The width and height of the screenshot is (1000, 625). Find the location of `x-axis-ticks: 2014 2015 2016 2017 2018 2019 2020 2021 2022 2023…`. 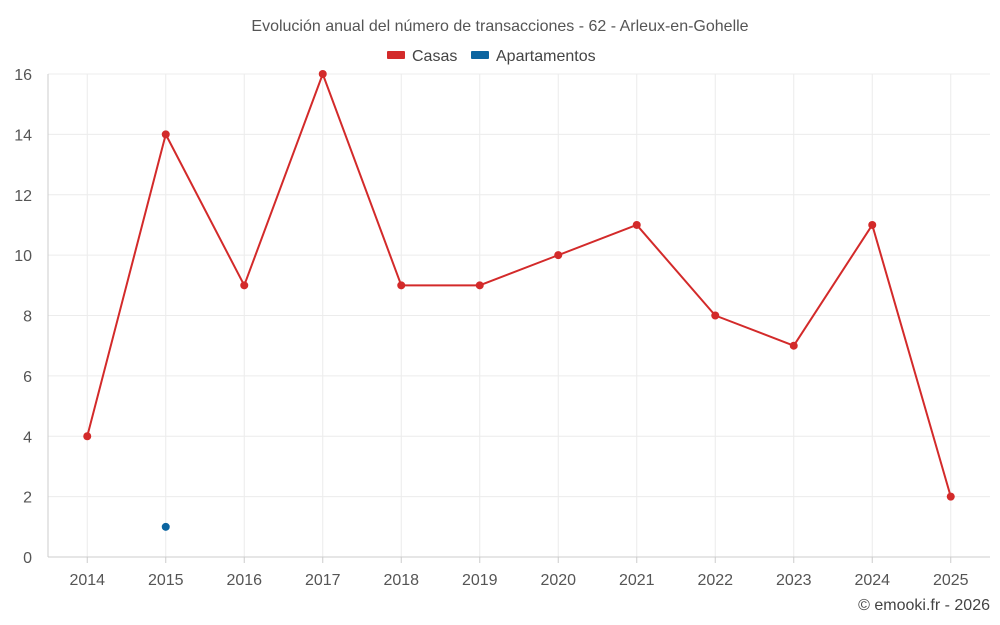

x-axis-ticks: 2014 2015 2016 2017 2018 2019 2020 2021 2022 2023… is located at coordinates (519, 573).